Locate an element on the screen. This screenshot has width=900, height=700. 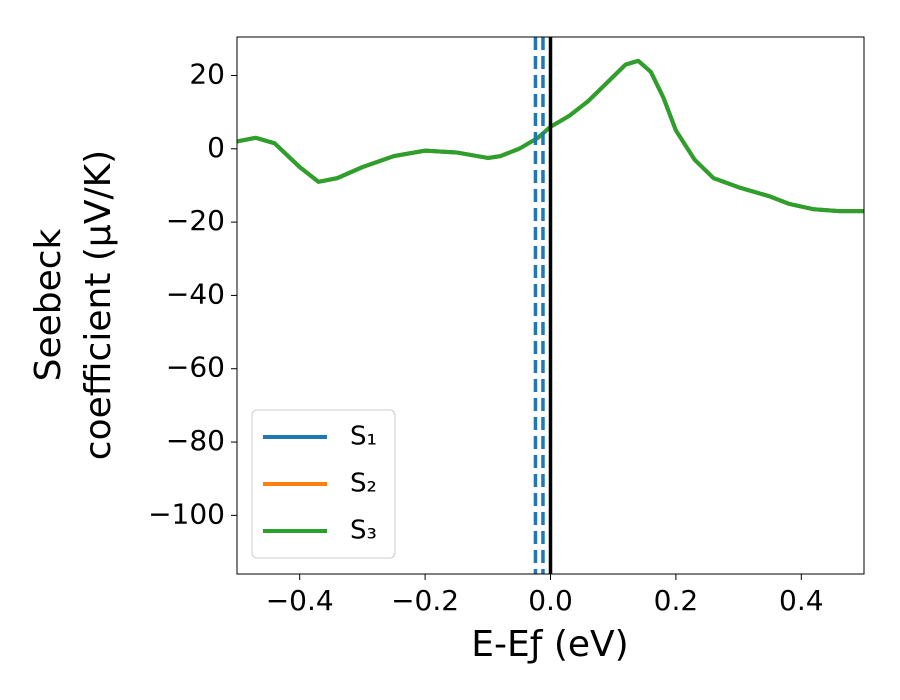
x-tick-label: −0.4 is located at coordinates (300, 600).